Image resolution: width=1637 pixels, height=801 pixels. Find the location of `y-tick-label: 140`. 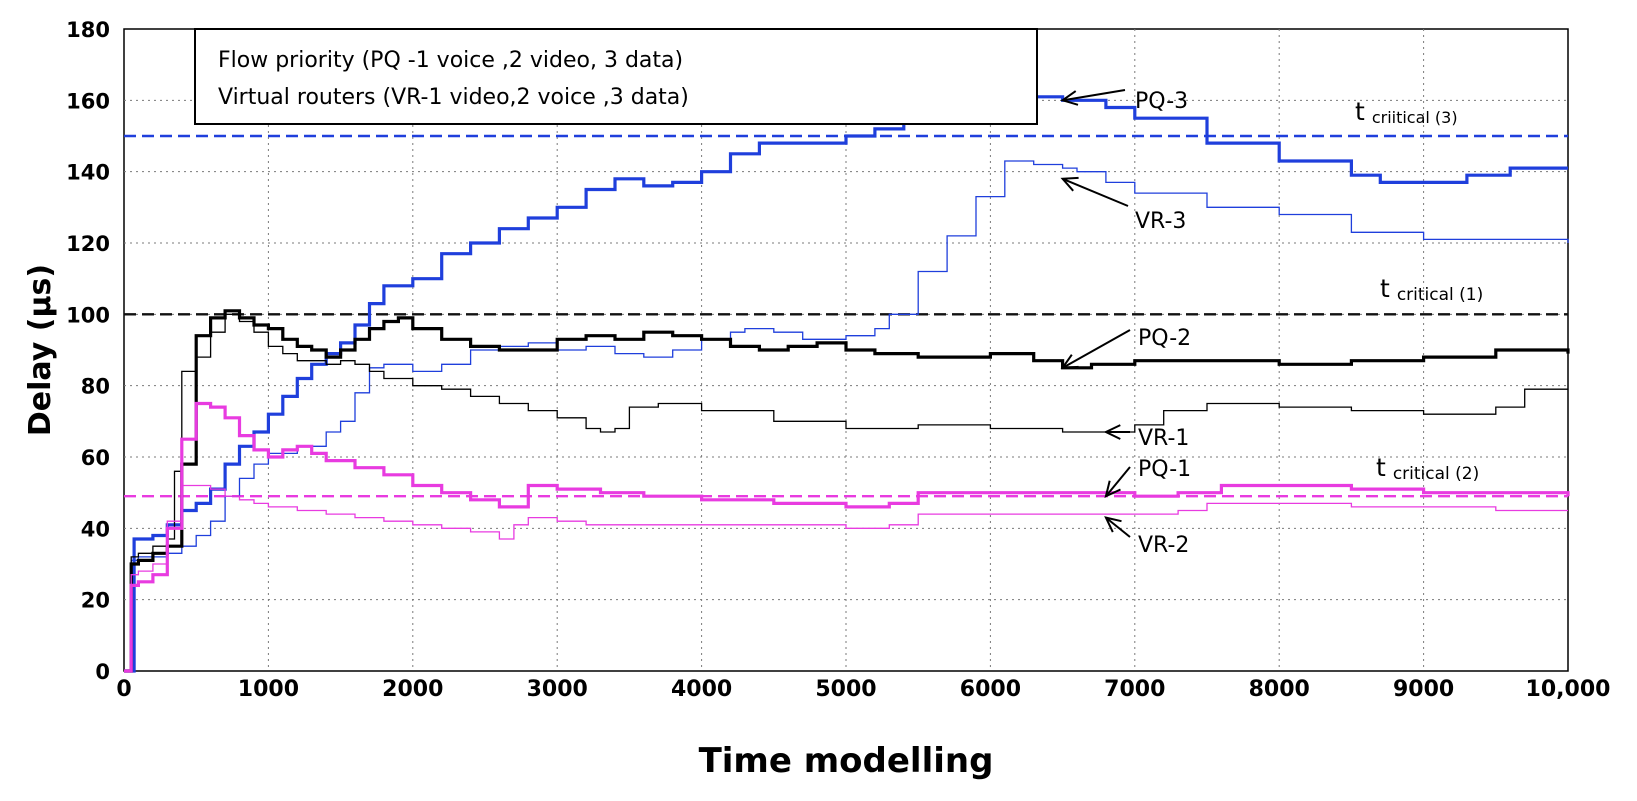

y-tick-label: 140 is located at coordinates (88, 173).